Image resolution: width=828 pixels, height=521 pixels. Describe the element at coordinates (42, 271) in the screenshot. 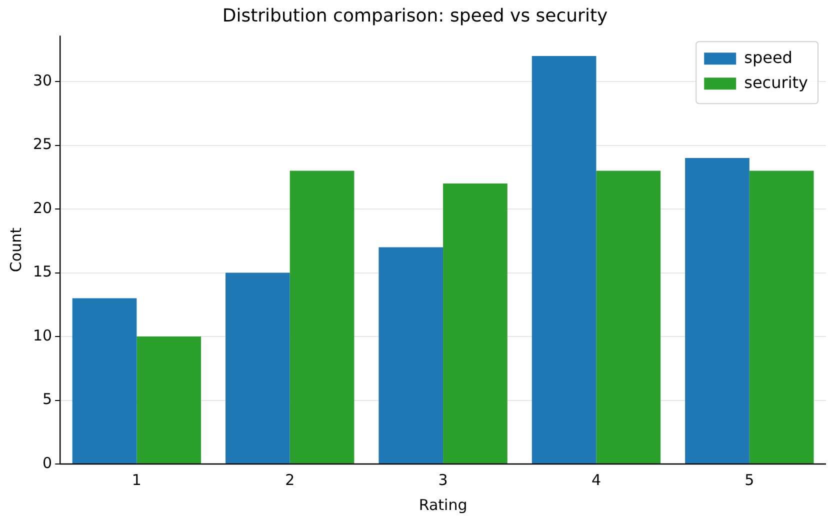

I see `y-tick-label: 15` at that location.